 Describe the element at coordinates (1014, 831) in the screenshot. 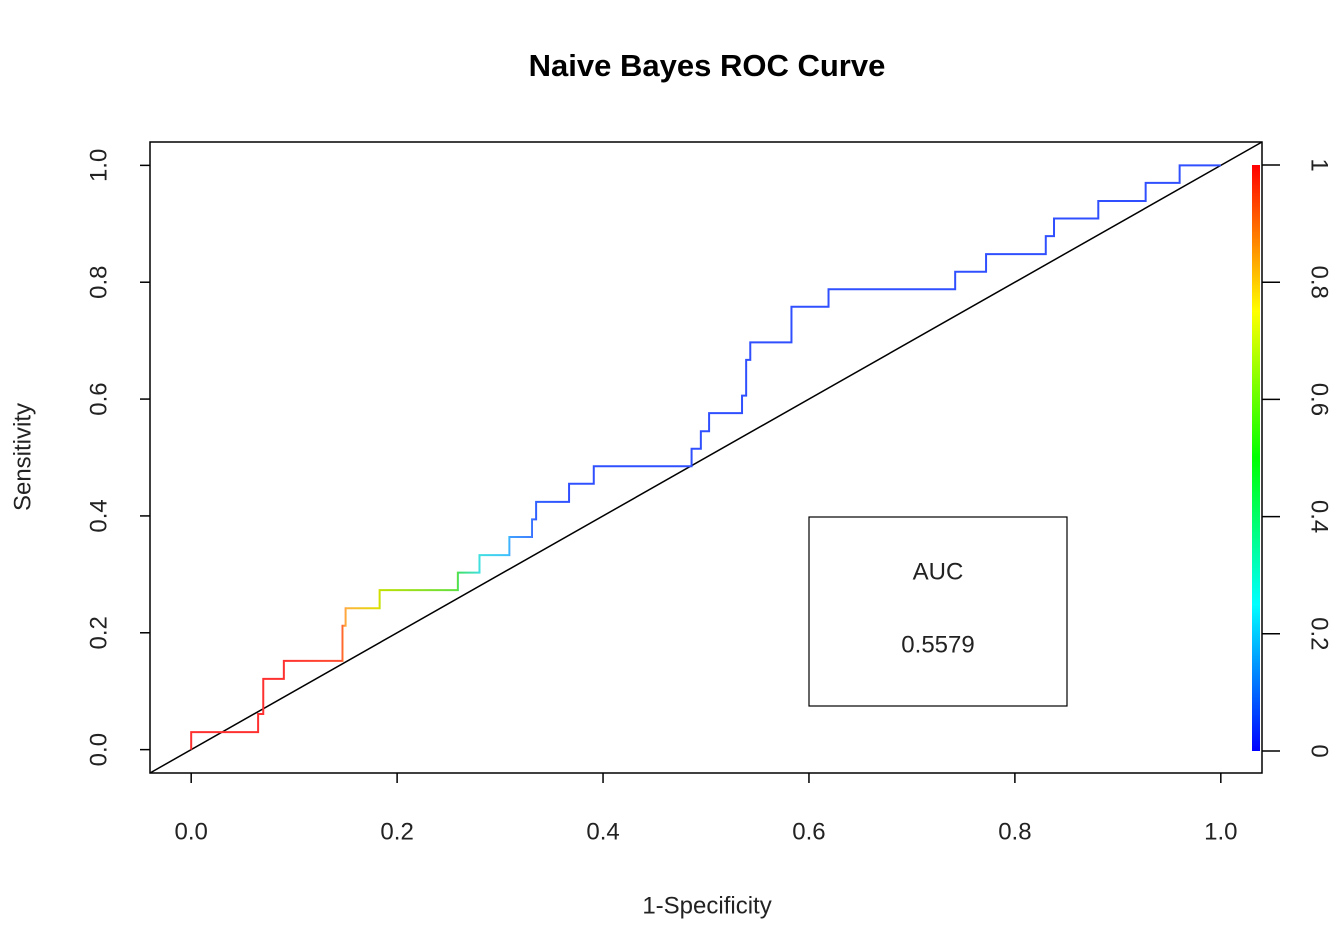

I see `x-tick-label: 0.8` at that location.